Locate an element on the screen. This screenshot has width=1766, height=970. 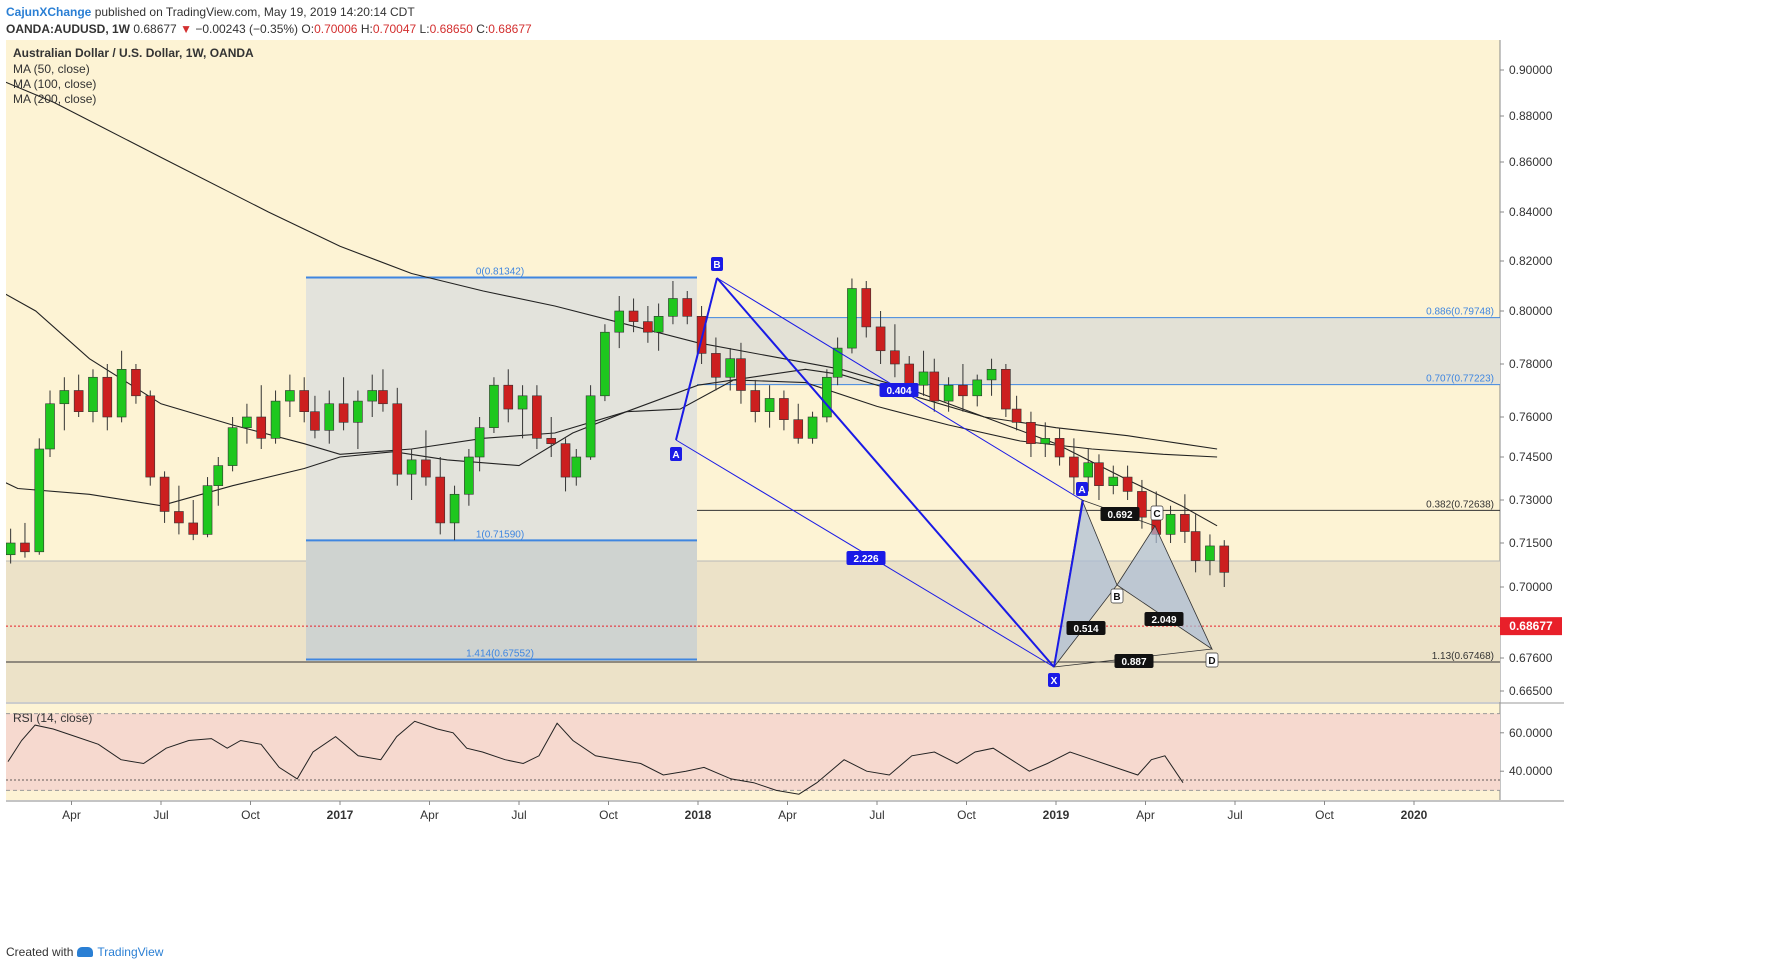
harmonic-leg-bx is located at coordinates (885, 472).